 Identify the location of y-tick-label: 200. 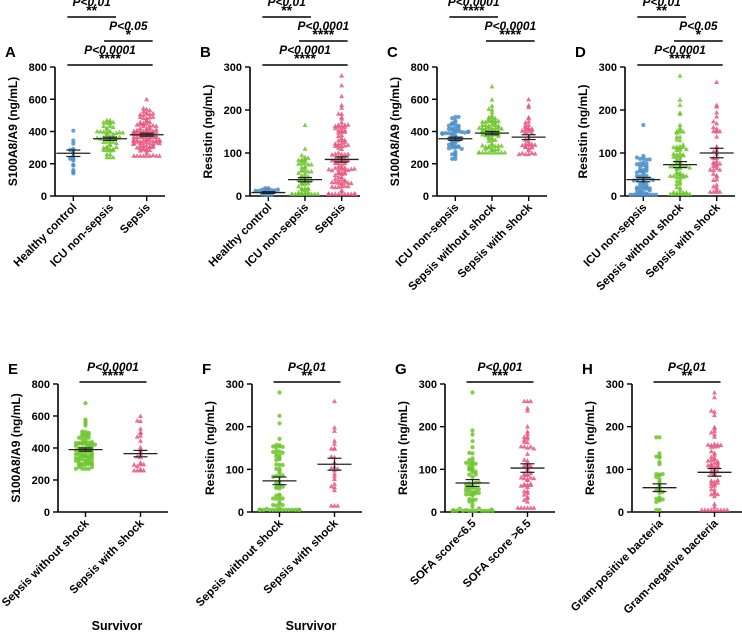
(41, 481).